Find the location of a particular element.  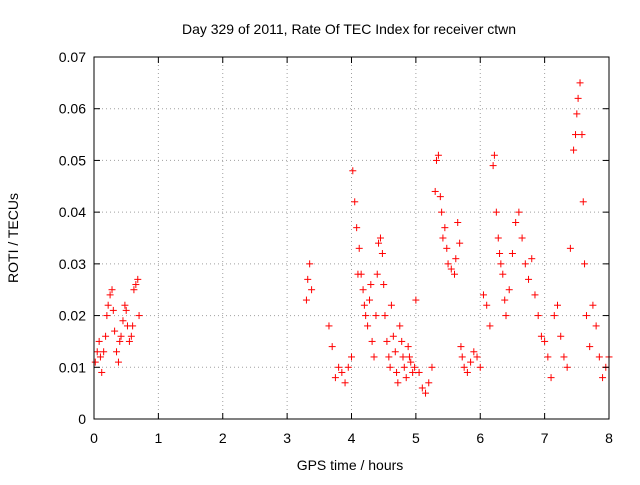

y-tick-label: 0.02 is located at coordinates (72, 316).